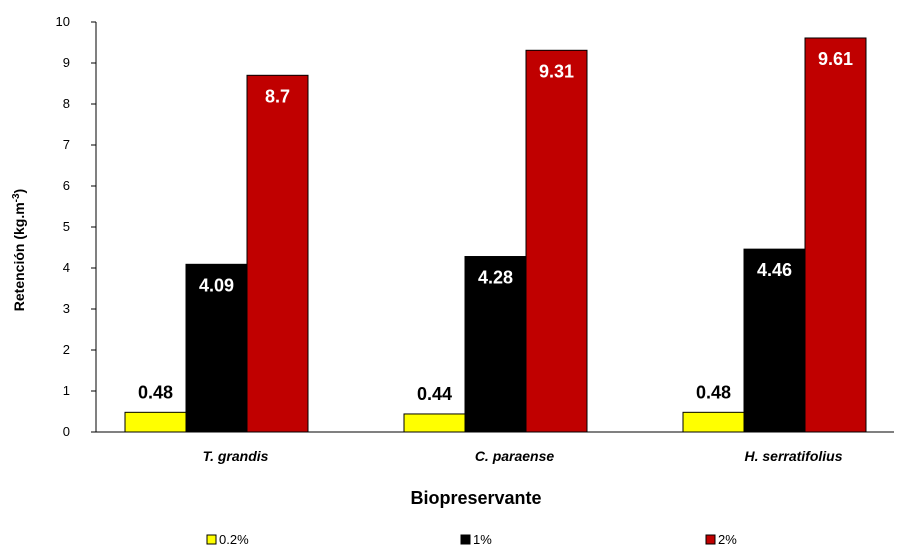  Describe the element at coordinates (76, 226) in the screenshot. I see `y-axis: 0 1 2 3 4 5 6 7 8 9 10` at that location.